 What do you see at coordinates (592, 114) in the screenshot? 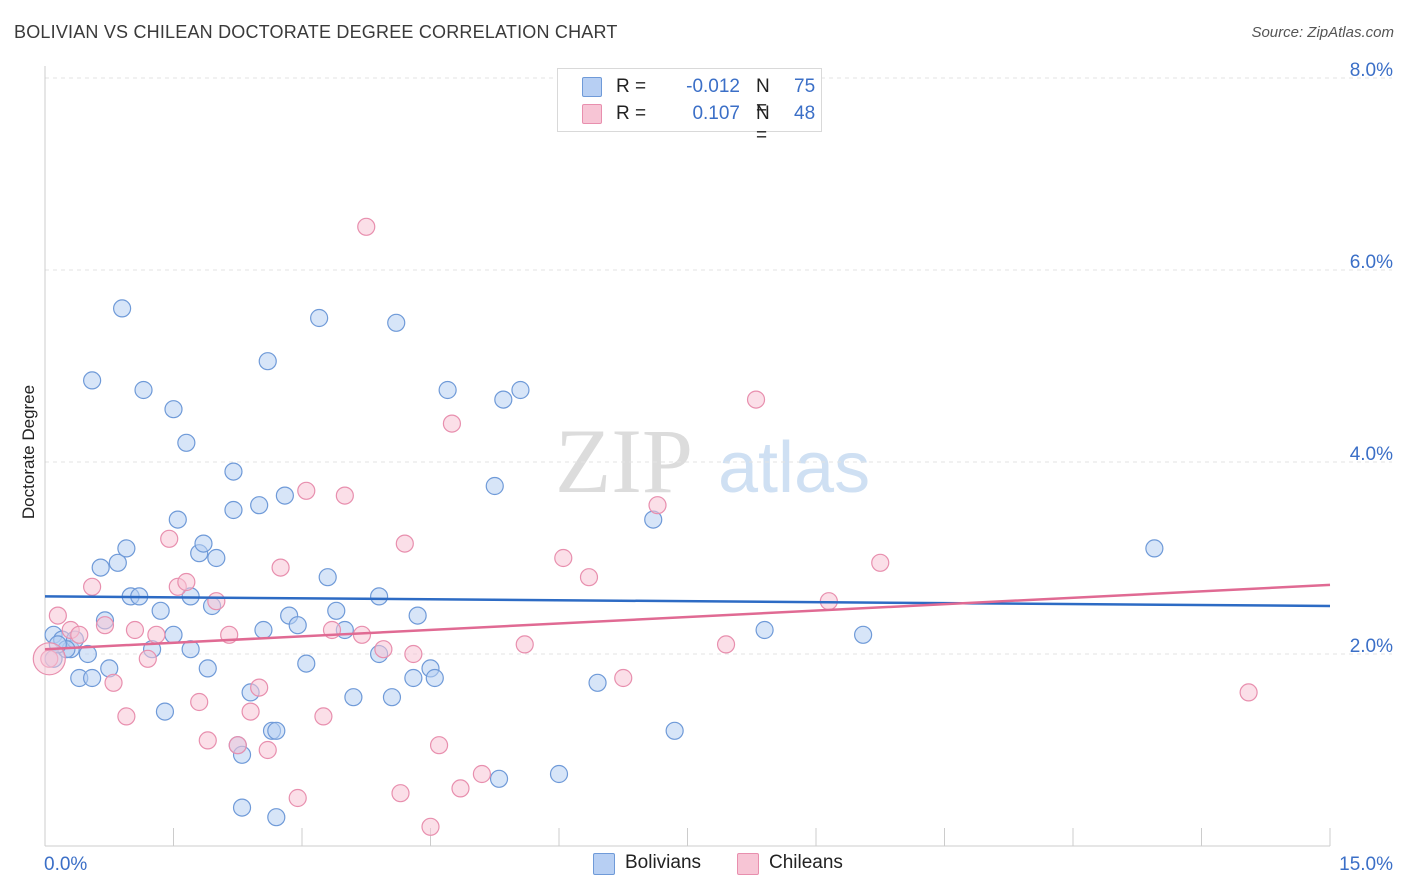
I see `legend-swatch-pink` at bounding box center [592, 114].